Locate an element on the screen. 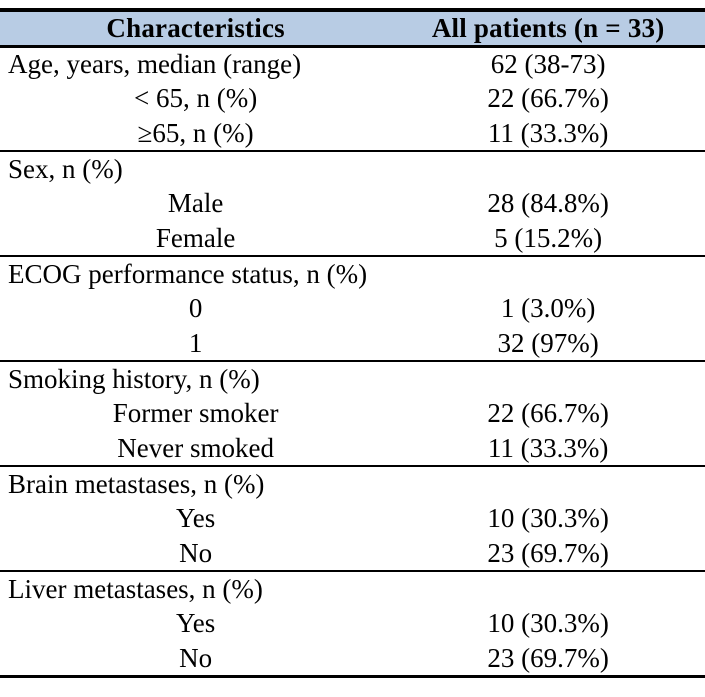 Image resolution: width=705 pixels, height=697 pixels. table-row-ecog: ECOG performance status, n (%) is located at coordinates (352, 273).